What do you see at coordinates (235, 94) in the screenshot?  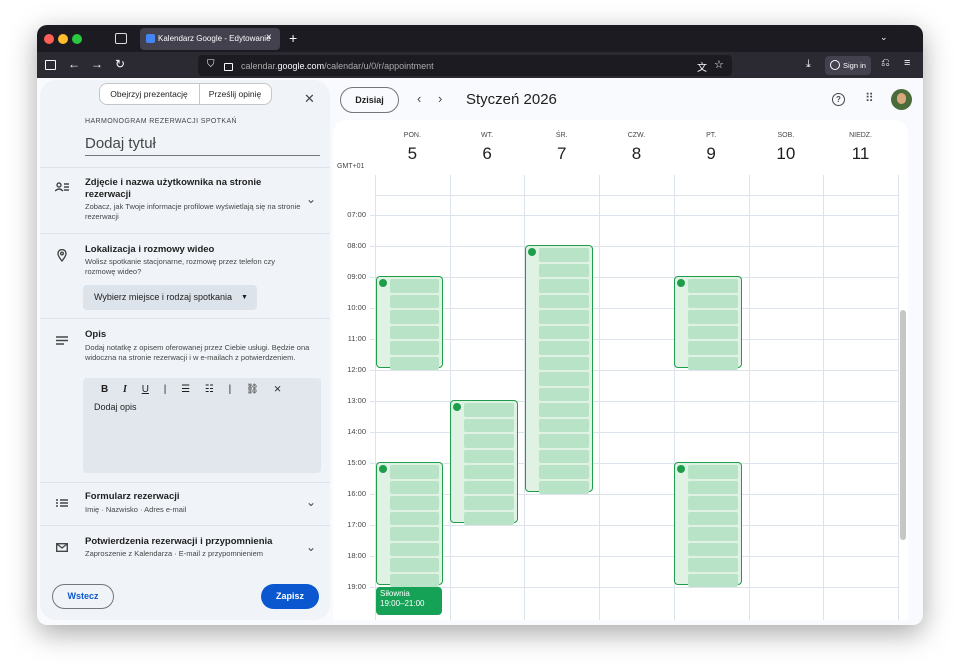 I see `feedback-button: Prześlij opinię` at bounding box center [235, 94].